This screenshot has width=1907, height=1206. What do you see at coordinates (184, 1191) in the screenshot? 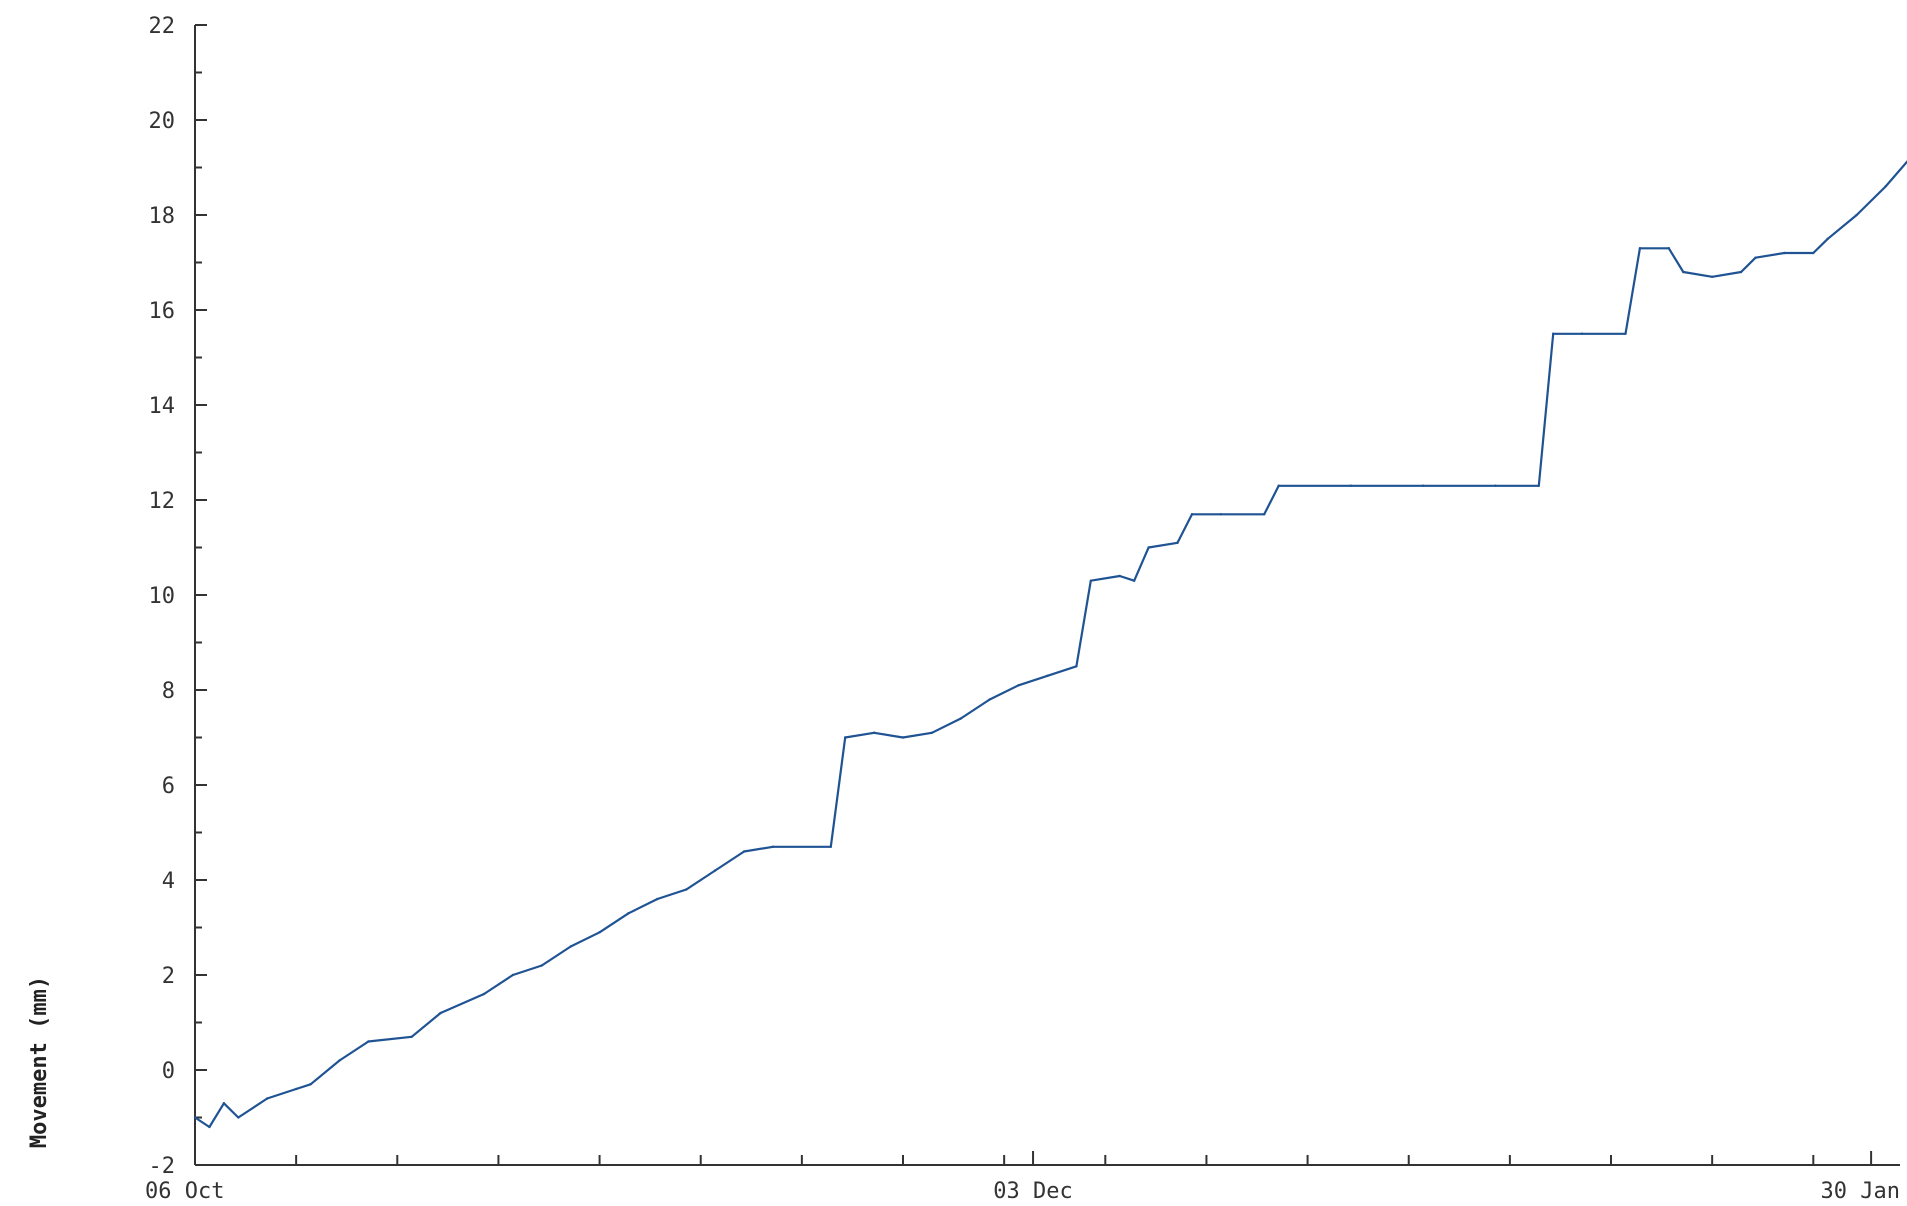
I see `x-tick-label: 06 Oct` at bounding box center [184, 1191].